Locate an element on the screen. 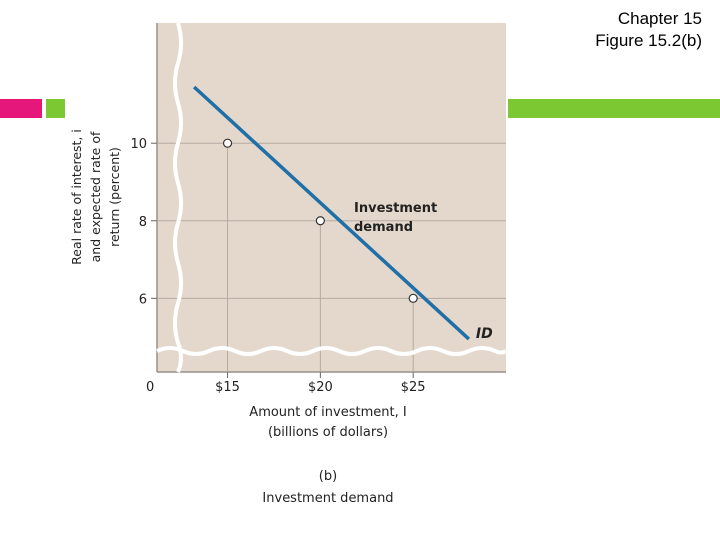 This screenshot has width=720, height=540. pink-accent-bar is located at coordinates (21, 108).